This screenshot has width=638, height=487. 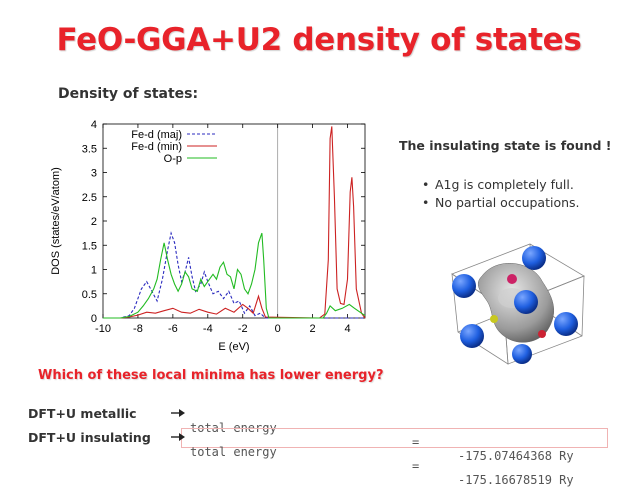 I want to click on y-tick-label: 0, so click(x=94, y=319).